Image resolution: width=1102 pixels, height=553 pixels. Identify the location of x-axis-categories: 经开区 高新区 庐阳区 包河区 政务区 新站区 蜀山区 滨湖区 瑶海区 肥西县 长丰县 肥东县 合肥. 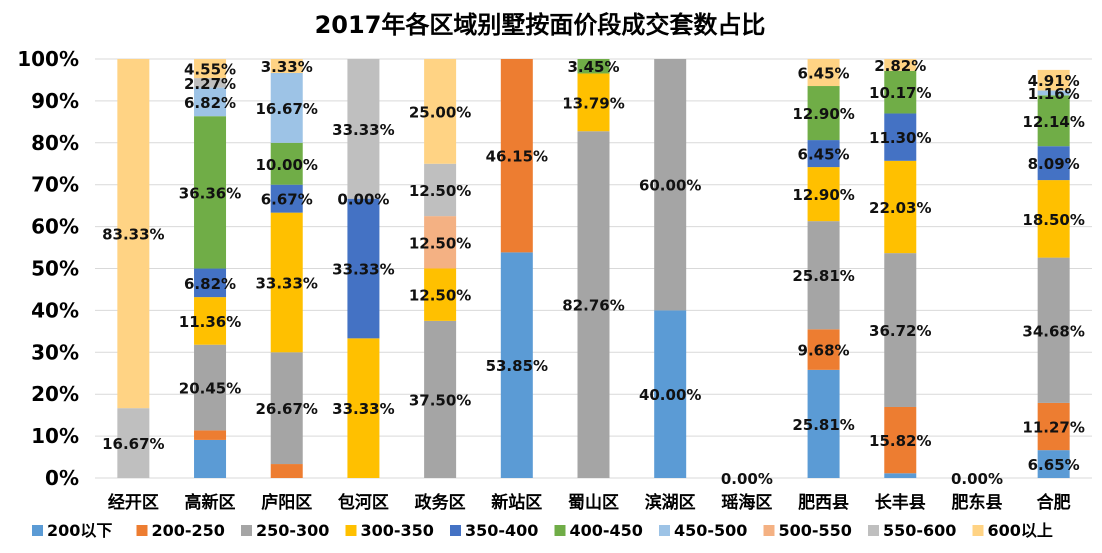
(589, 502).